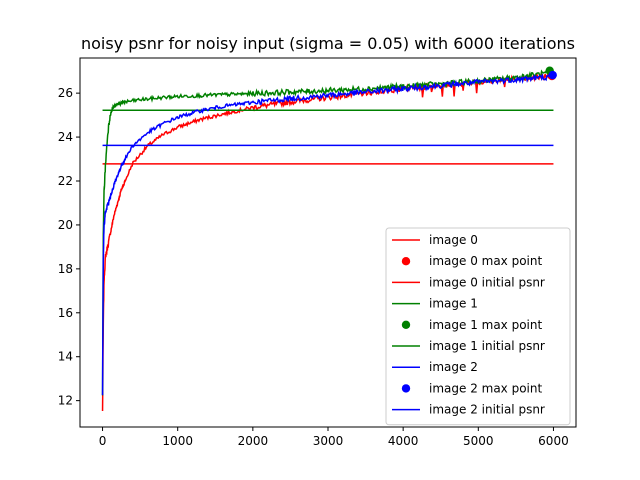 The height and width of the screenshot is (480, 640). I want to click on legend-label-4: image 1 max point, so click(485, 325).